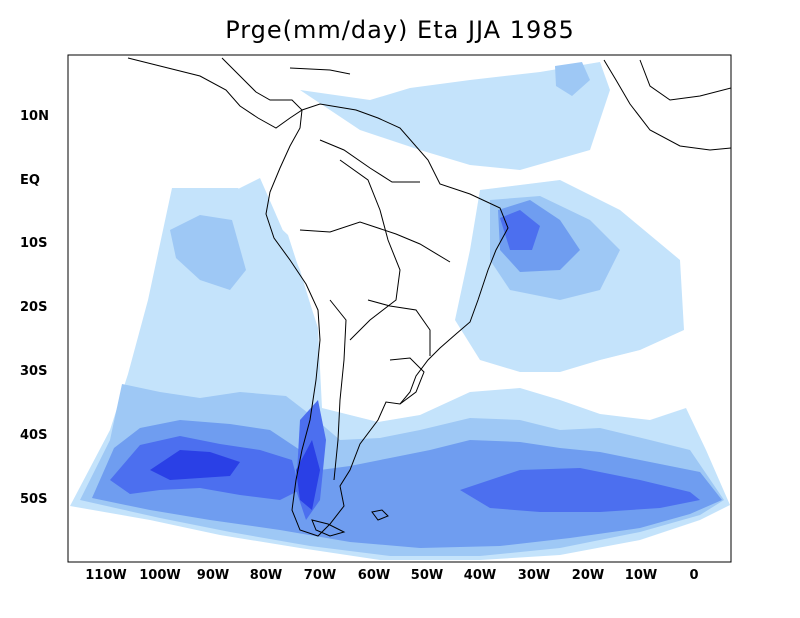 This screenshot has width=800, height=618. I want to click on lat-label-30s: 30S, so click(34, 371).